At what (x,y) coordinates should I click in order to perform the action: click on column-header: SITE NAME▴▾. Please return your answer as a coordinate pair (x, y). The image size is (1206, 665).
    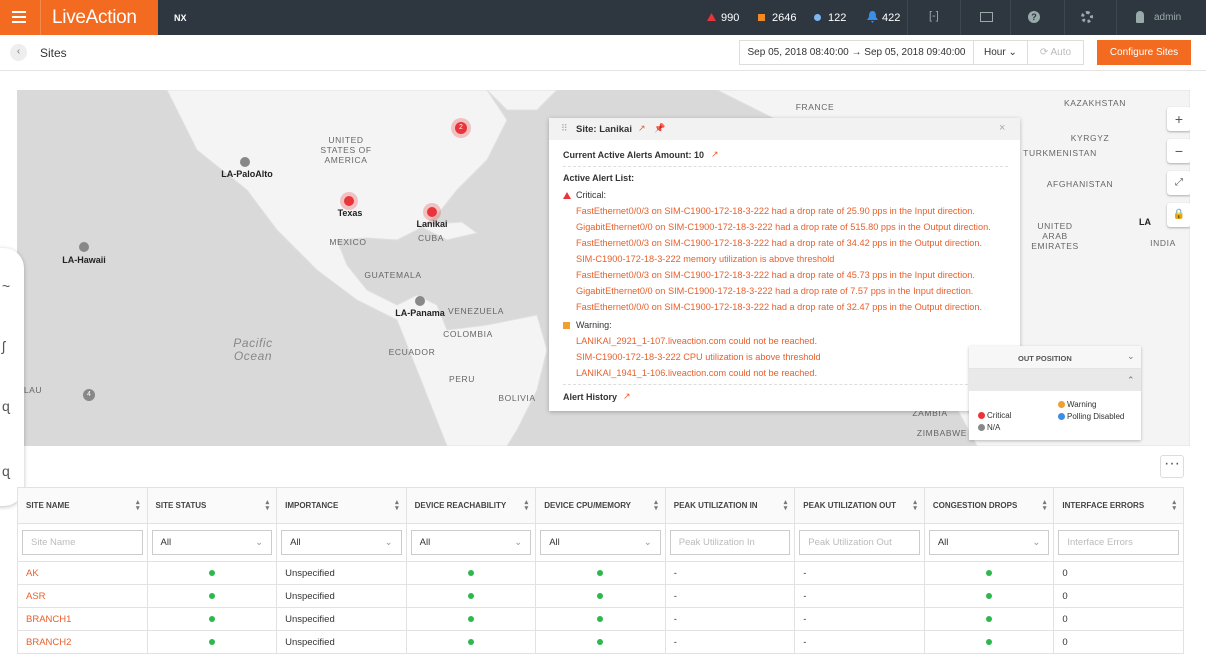
    Looking at the image, I should click on (83, 506).